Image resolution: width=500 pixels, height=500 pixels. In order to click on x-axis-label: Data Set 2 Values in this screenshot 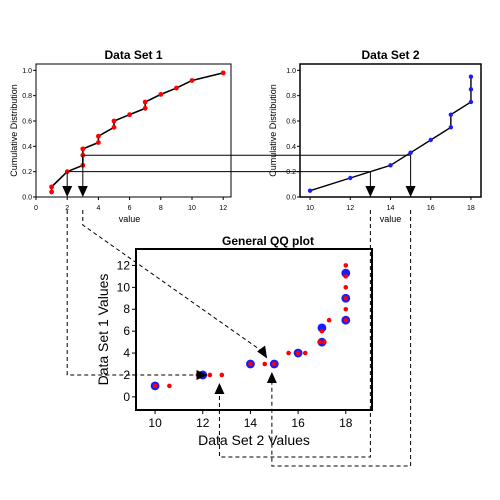, I will do `click(254, 440)`.